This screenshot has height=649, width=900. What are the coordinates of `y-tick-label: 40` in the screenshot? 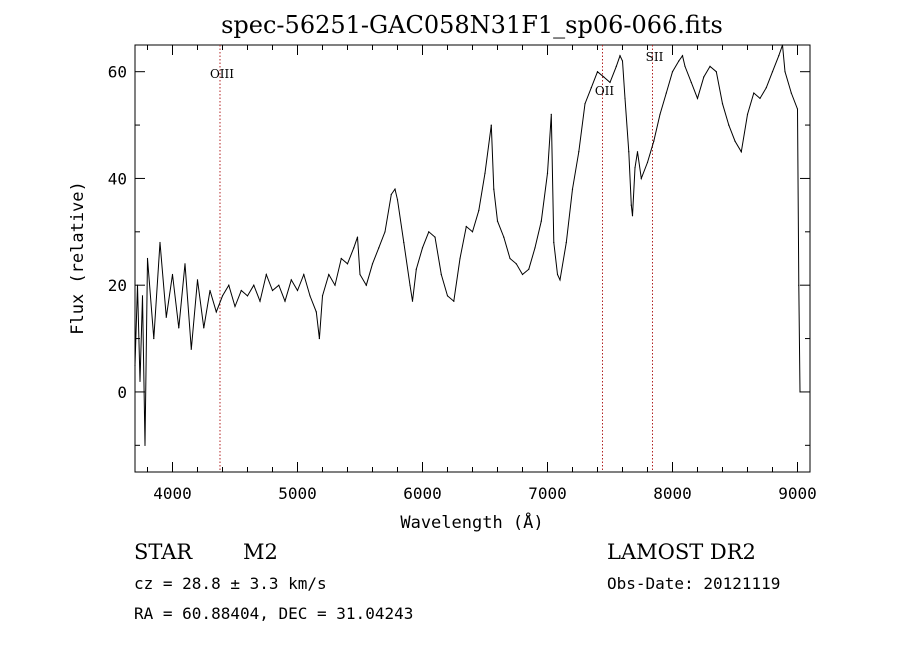 It's located at (117, 178).